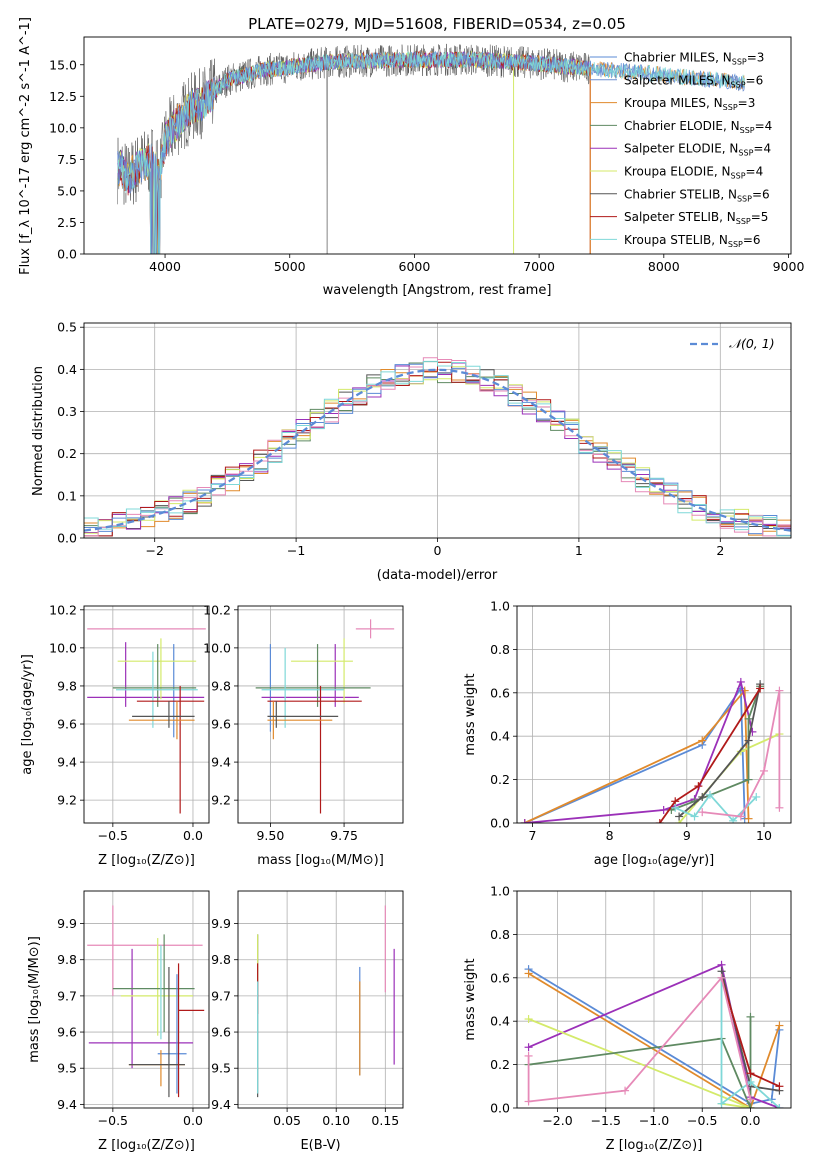 The image size is (819, 1170). What do you see at coordinates (385, 1120) in the screenshot?
I see `x-tick-label: 0.15` at bounding box center [385, 1120].